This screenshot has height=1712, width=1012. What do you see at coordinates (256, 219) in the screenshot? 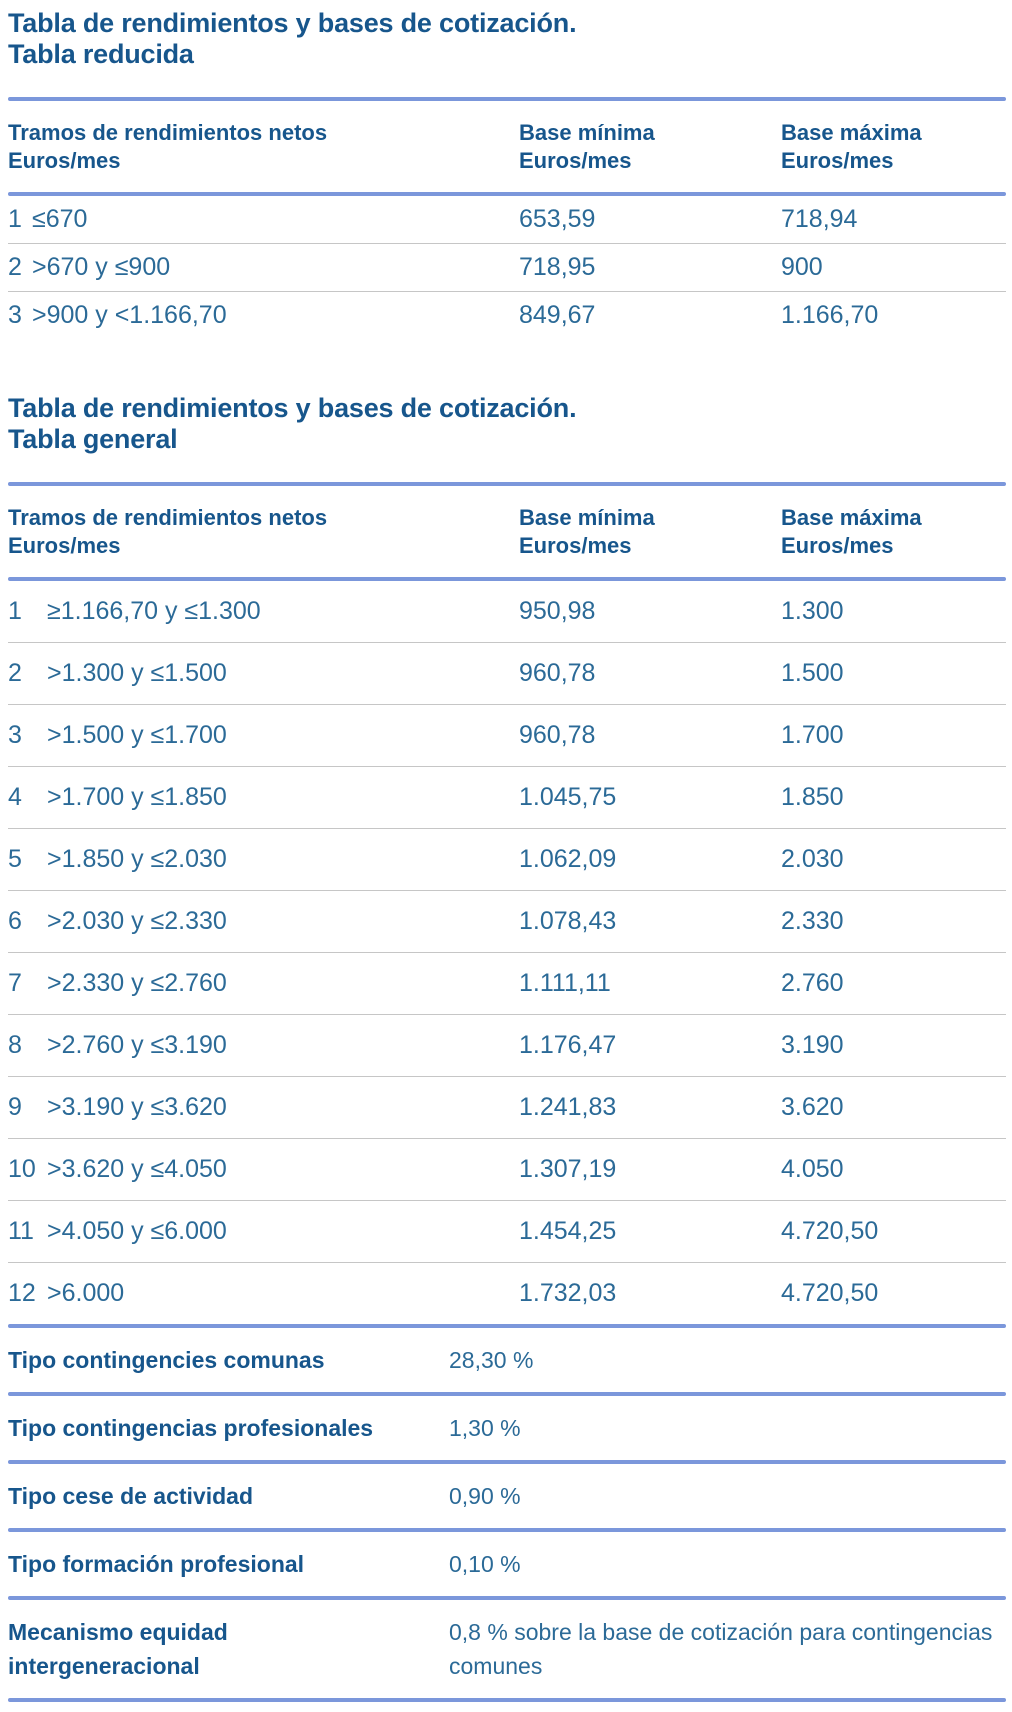
I see `cell-tramo: 1 ≤670` at bounding box center [256, 219].